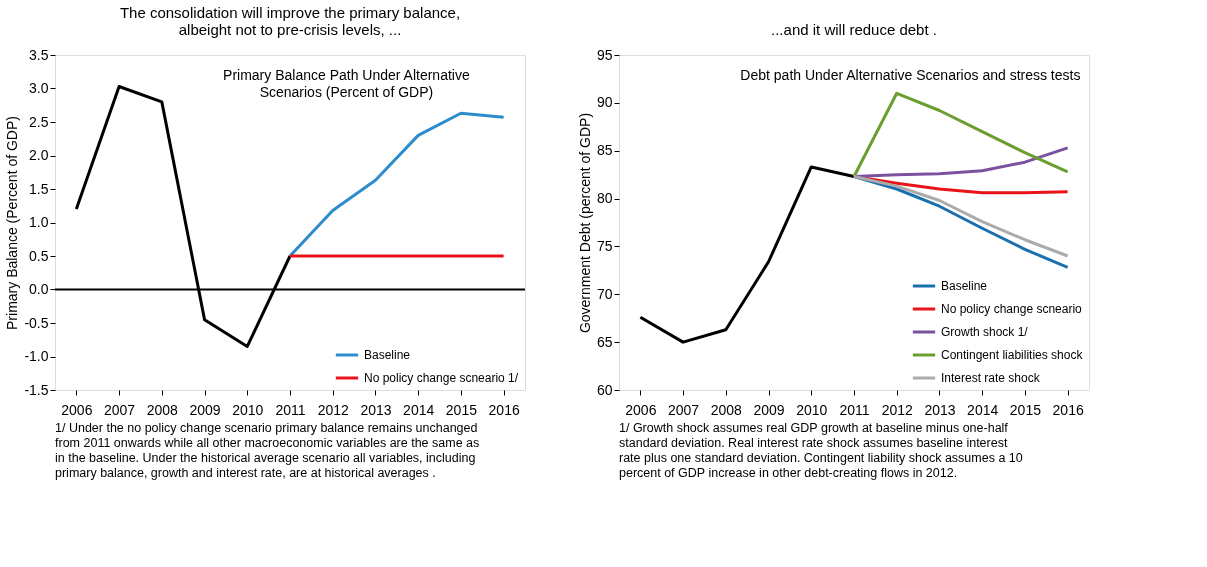  I want to click on text: 1/ Growth shock assumes real GDP growth at baseline minus one-half, so click(814, 428).